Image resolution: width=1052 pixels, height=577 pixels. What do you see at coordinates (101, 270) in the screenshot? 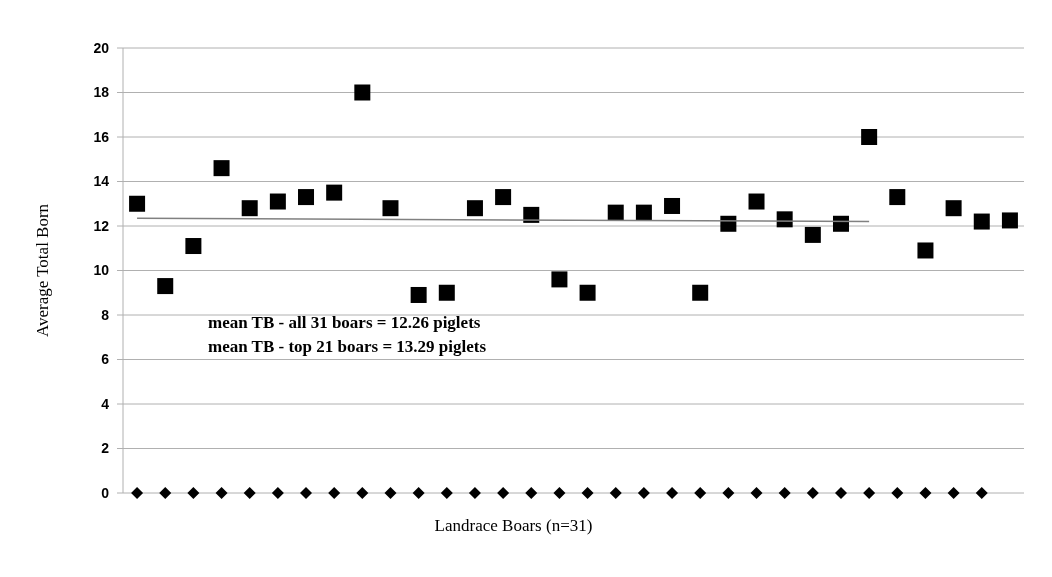
I see `y-tick-label: 10` at bounding box center [101, 270].